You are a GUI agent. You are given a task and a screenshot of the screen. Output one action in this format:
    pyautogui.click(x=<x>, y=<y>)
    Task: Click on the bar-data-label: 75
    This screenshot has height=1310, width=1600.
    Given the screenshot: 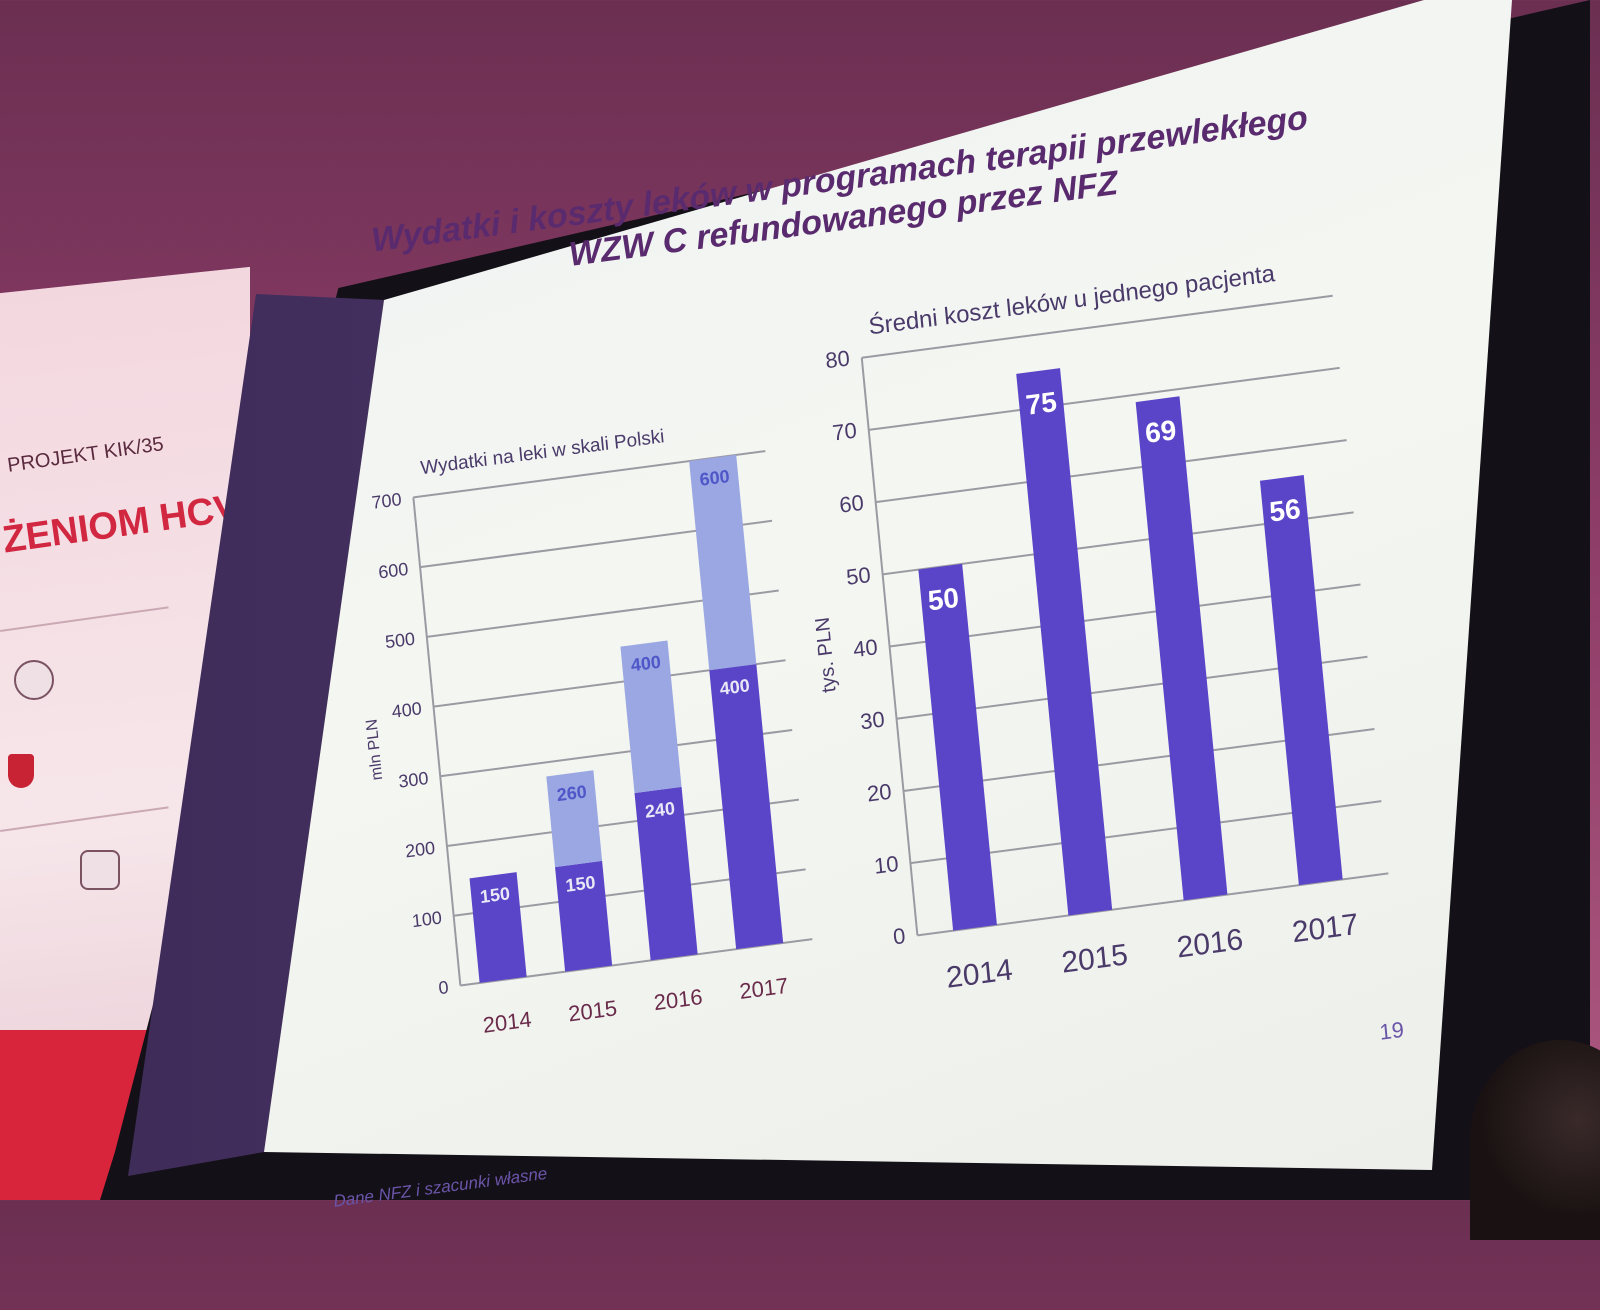 What is the action you would take?
    pyautogui.click(x=1041, y=403)
    